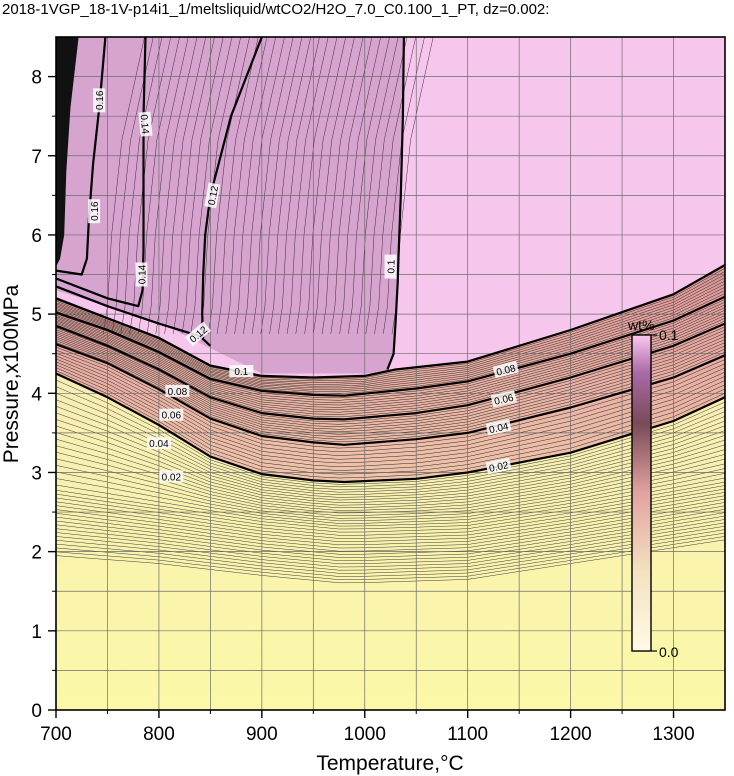 This screenshot has height=776, width=734. I want to click on x-axis: 700 800 900 1000 1100 1200 1300, so click(367, 727).